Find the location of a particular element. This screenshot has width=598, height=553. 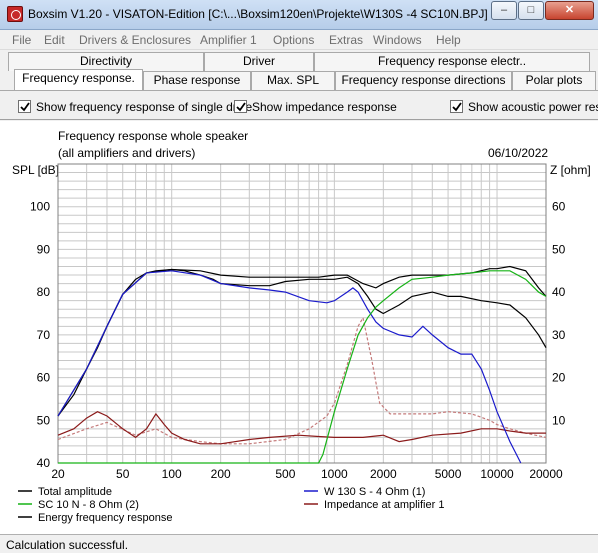

y2-tick-label: 10 is located at coordinates (559, 420).